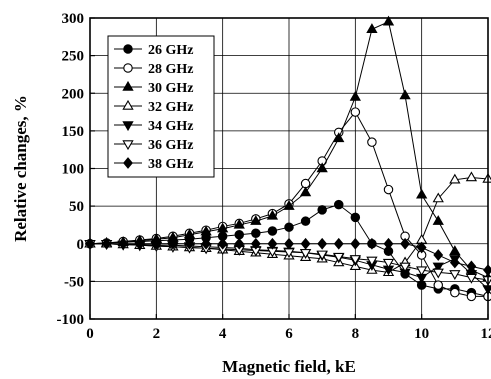 The width and height of the screenshot is (491, 379). Describe the element at coordinates (157, 334) in the screenshot. I see `x-tick-label: 2` at that location.